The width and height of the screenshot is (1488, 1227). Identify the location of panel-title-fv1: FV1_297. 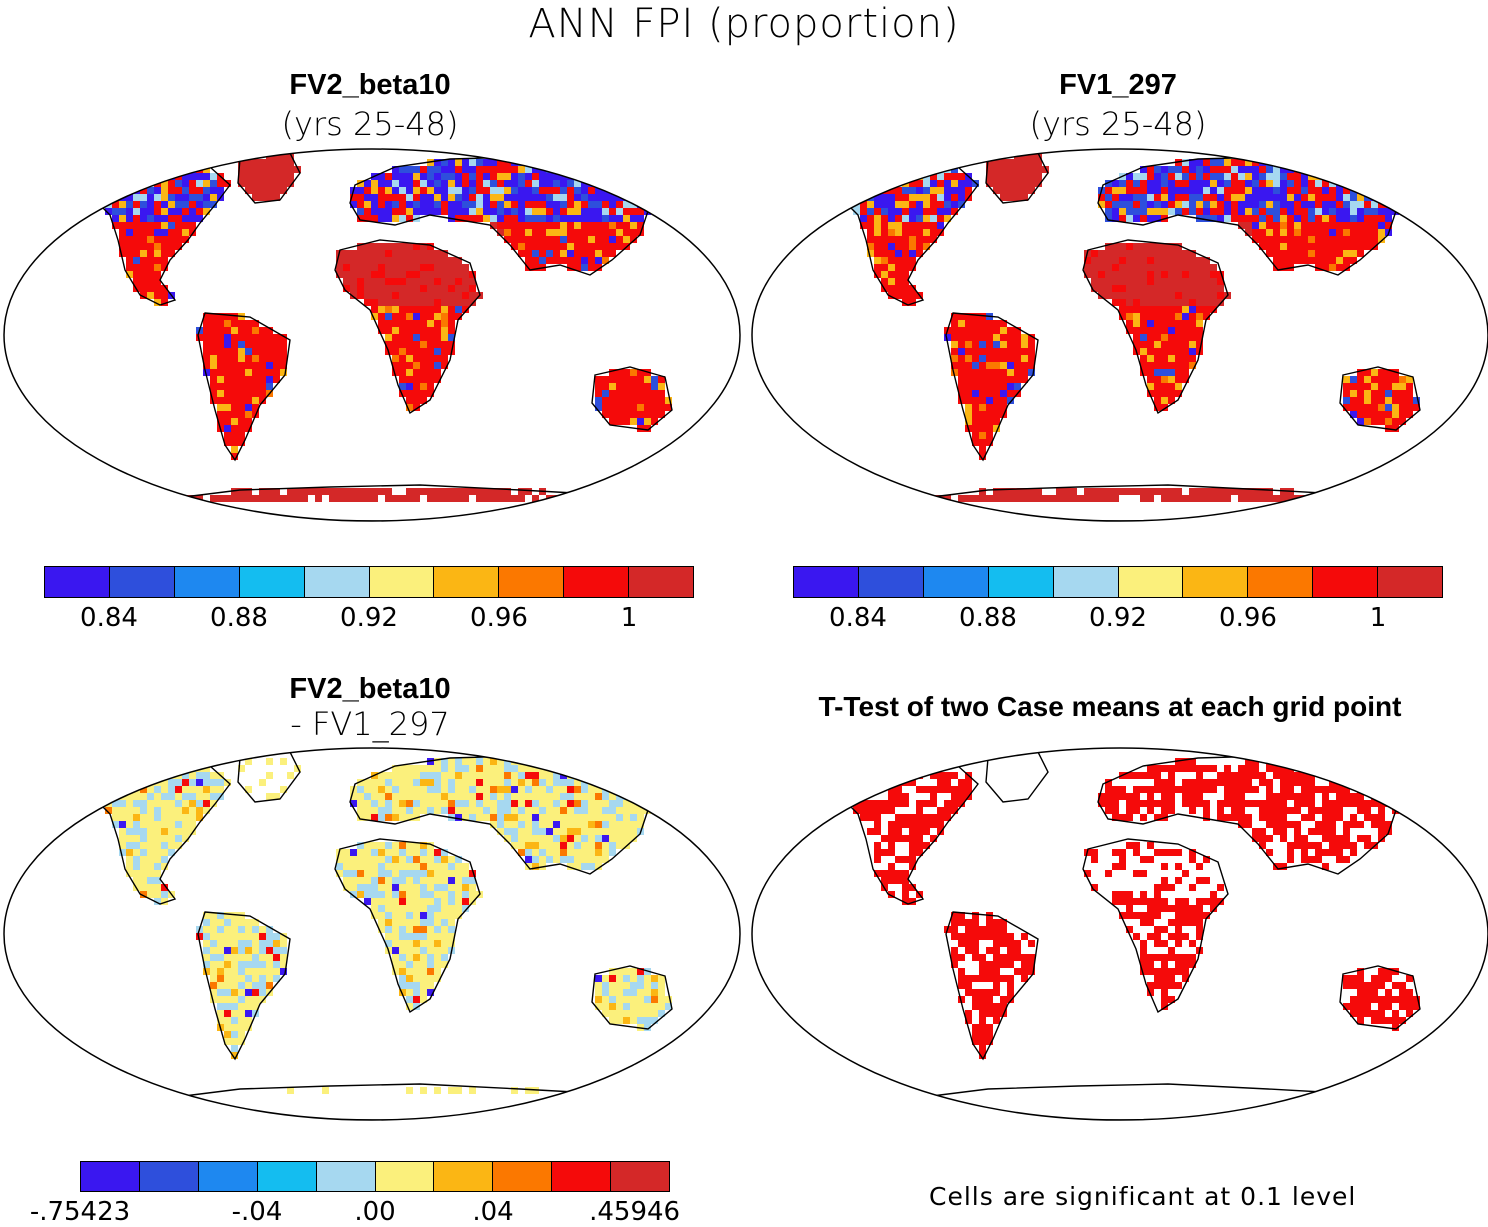
(1118, 85).